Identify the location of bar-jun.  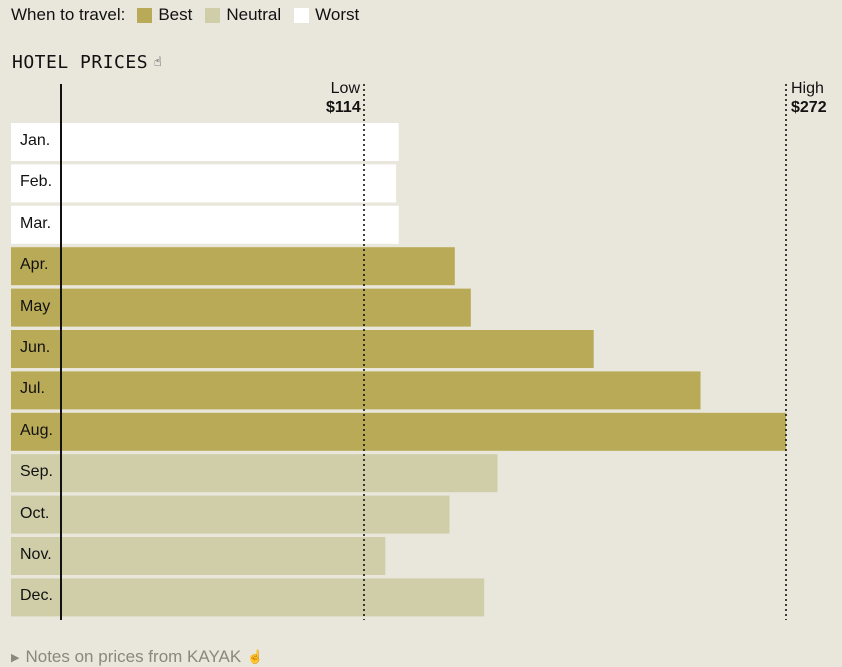
(302, 349).